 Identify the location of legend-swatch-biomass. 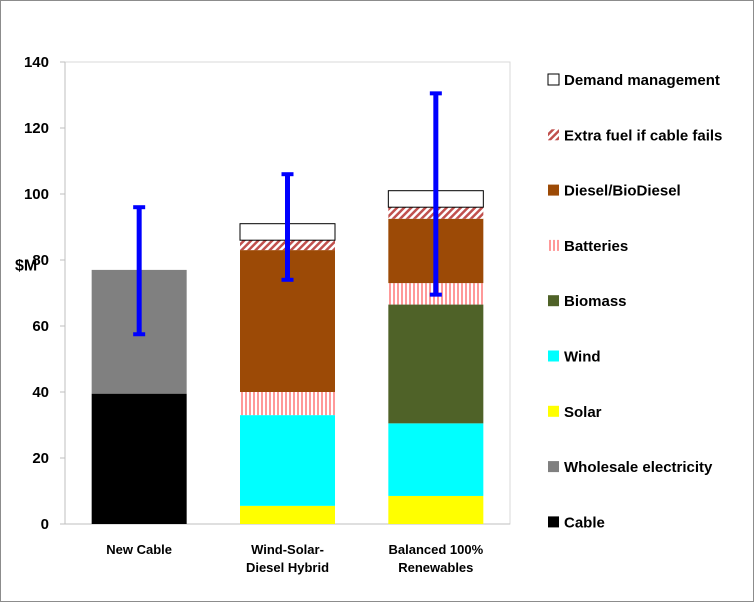
(553, 301).